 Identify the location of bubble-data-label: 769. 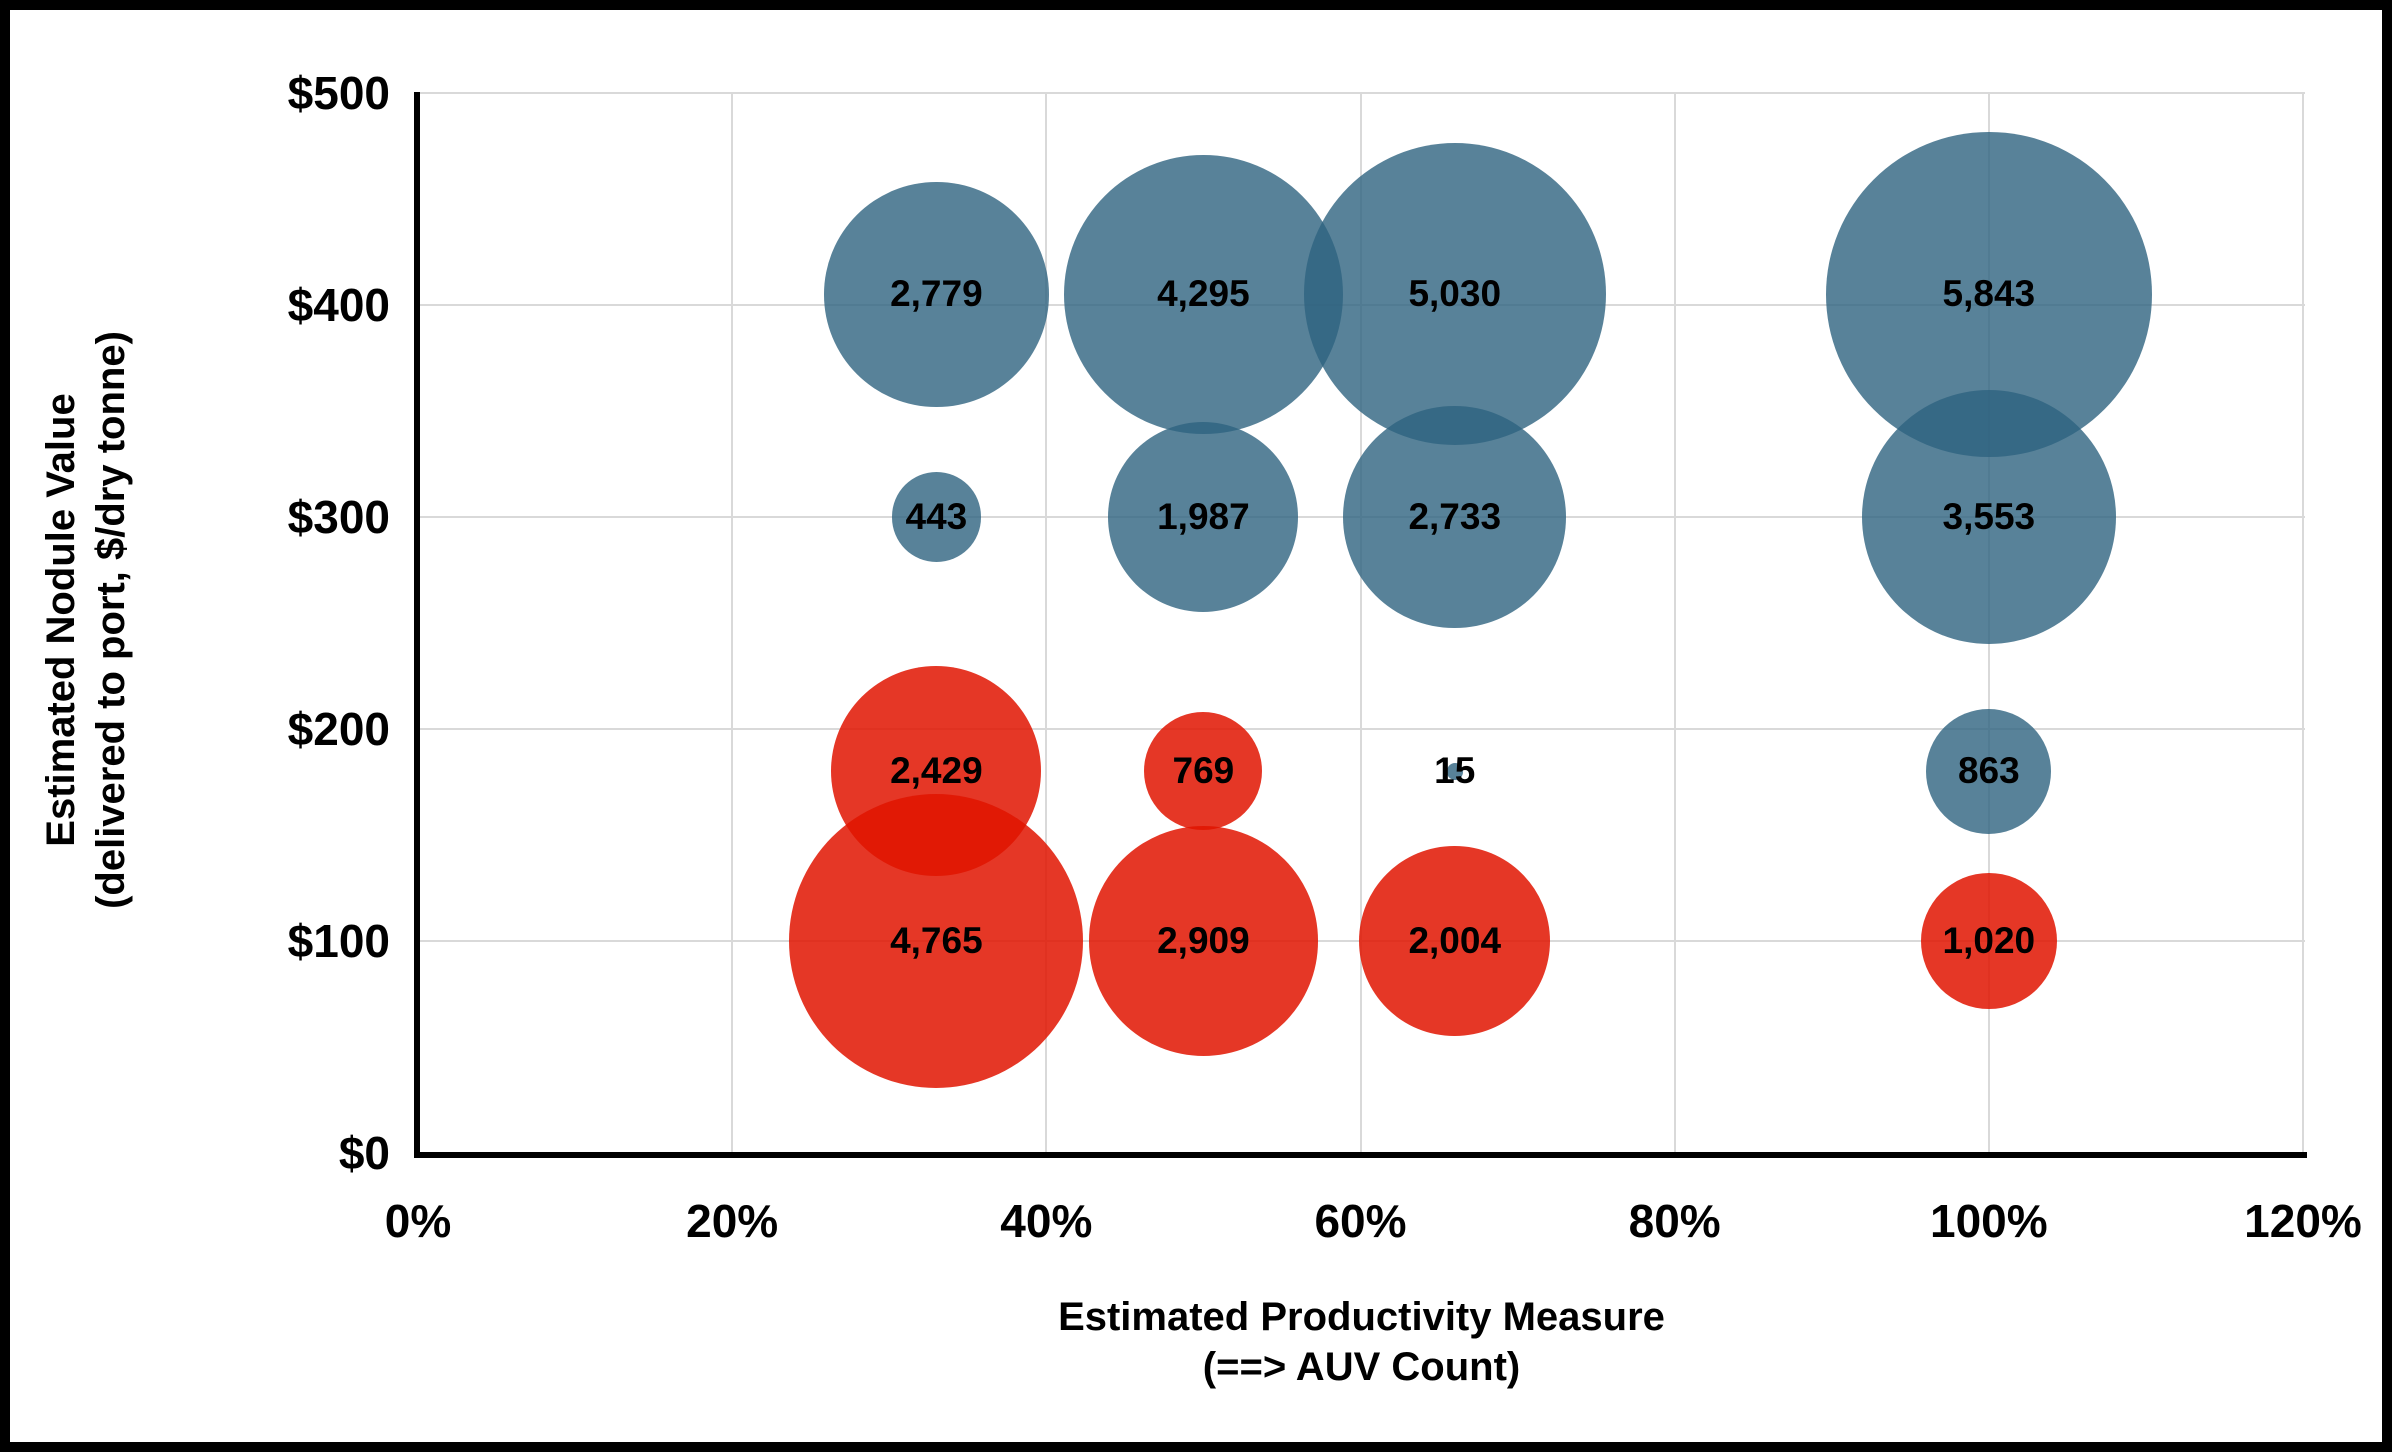
(1203, 771).